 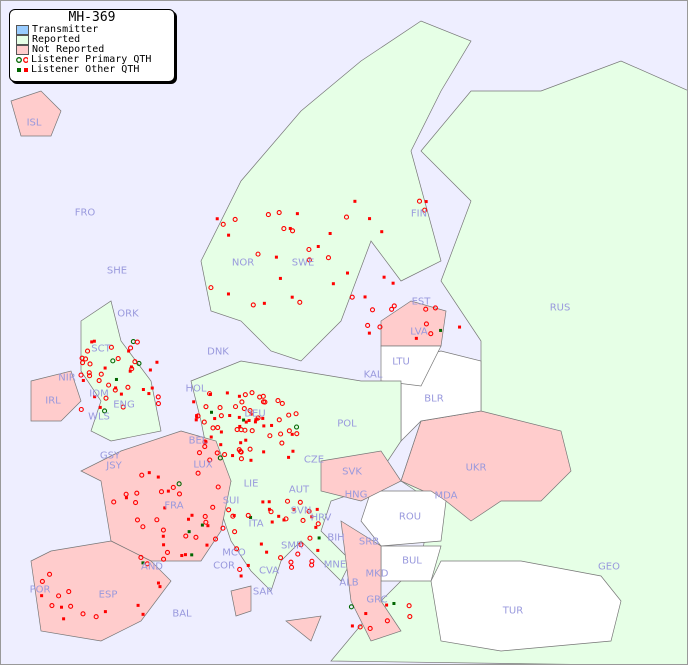 I want to click on legend-label: Reported, so click(x=56, y=39).